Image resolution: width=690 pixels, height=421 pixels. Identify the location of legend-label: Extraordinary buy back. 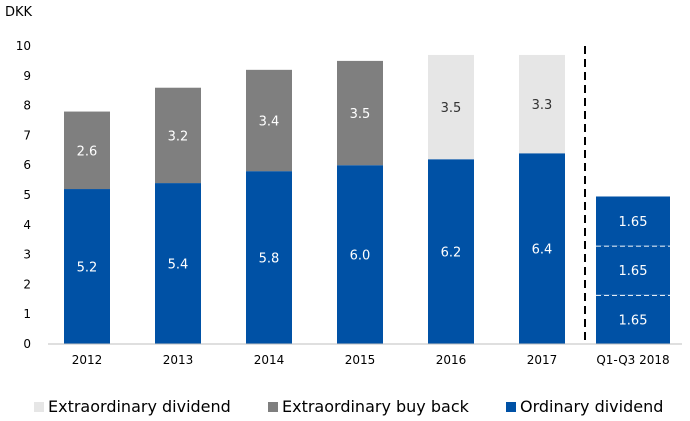
(375, 406).